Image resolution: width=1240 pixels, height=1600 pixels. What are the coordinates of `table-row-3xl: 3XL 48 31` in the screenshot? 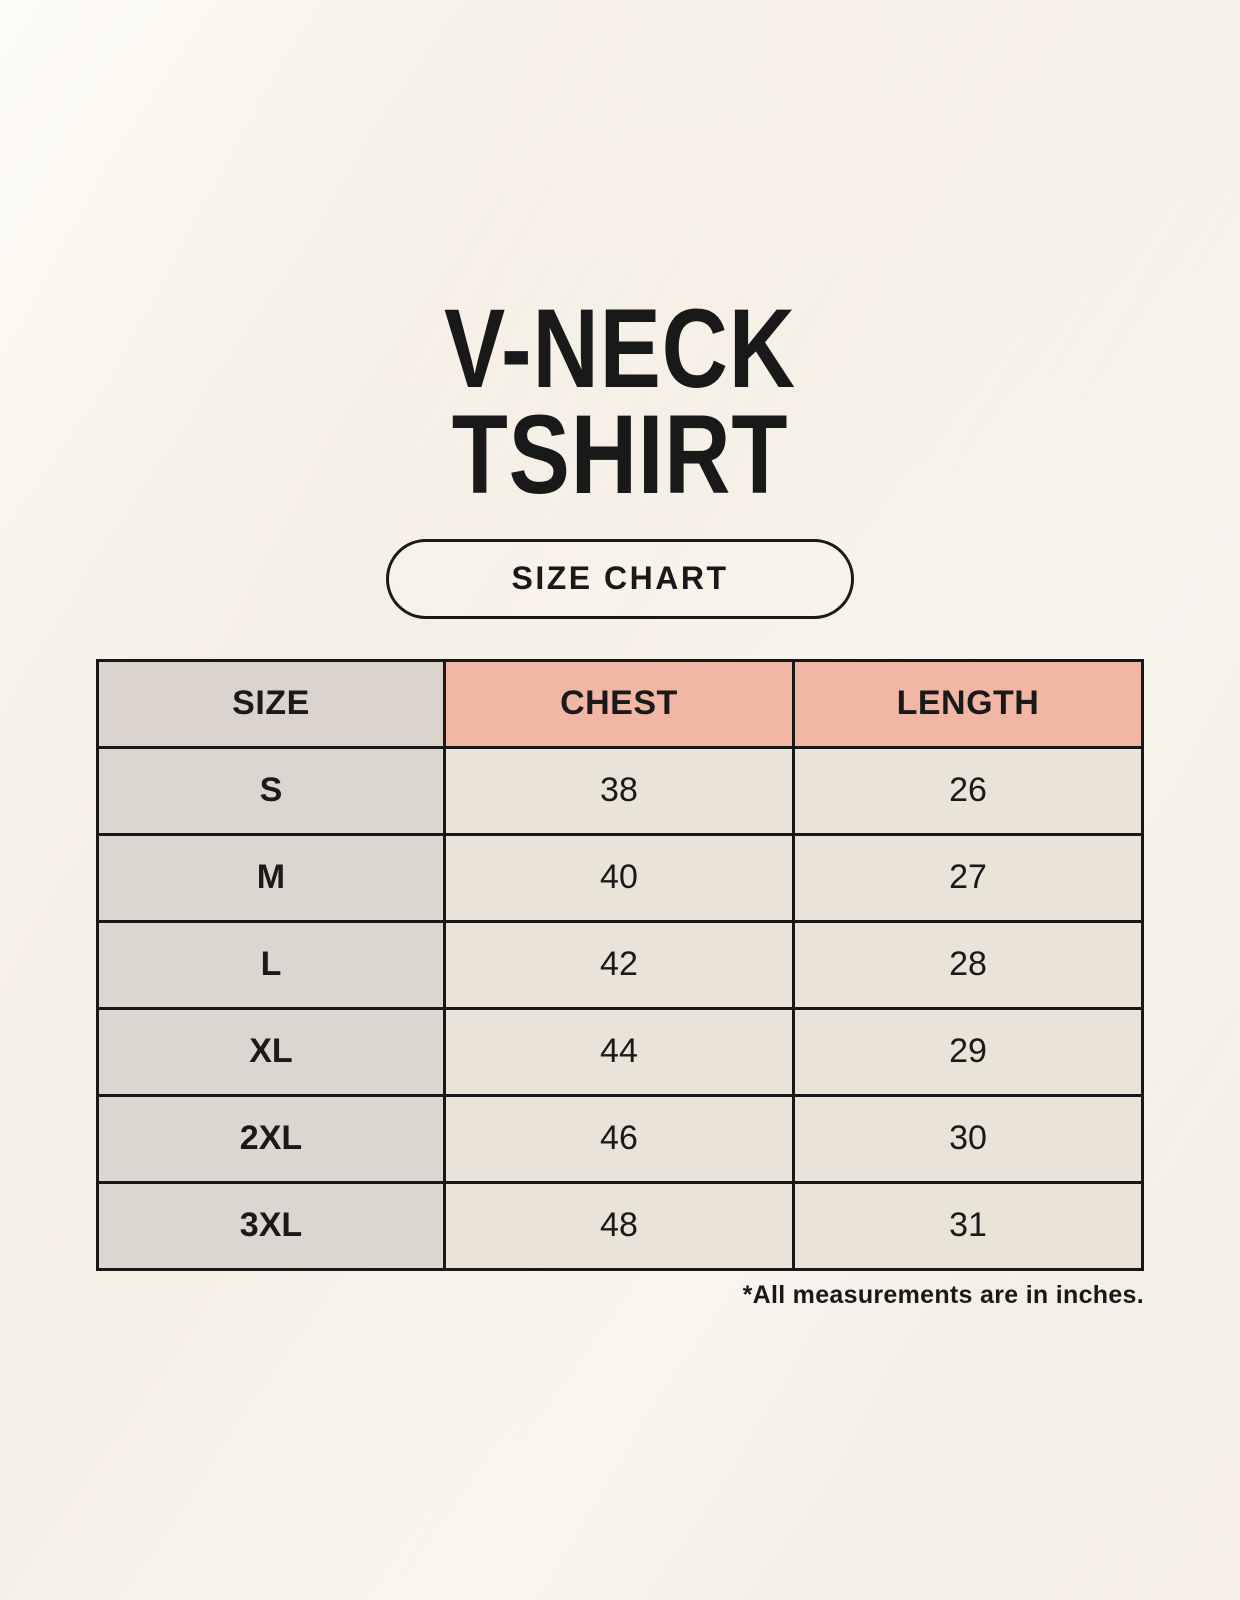 It's located at (620, 1225).